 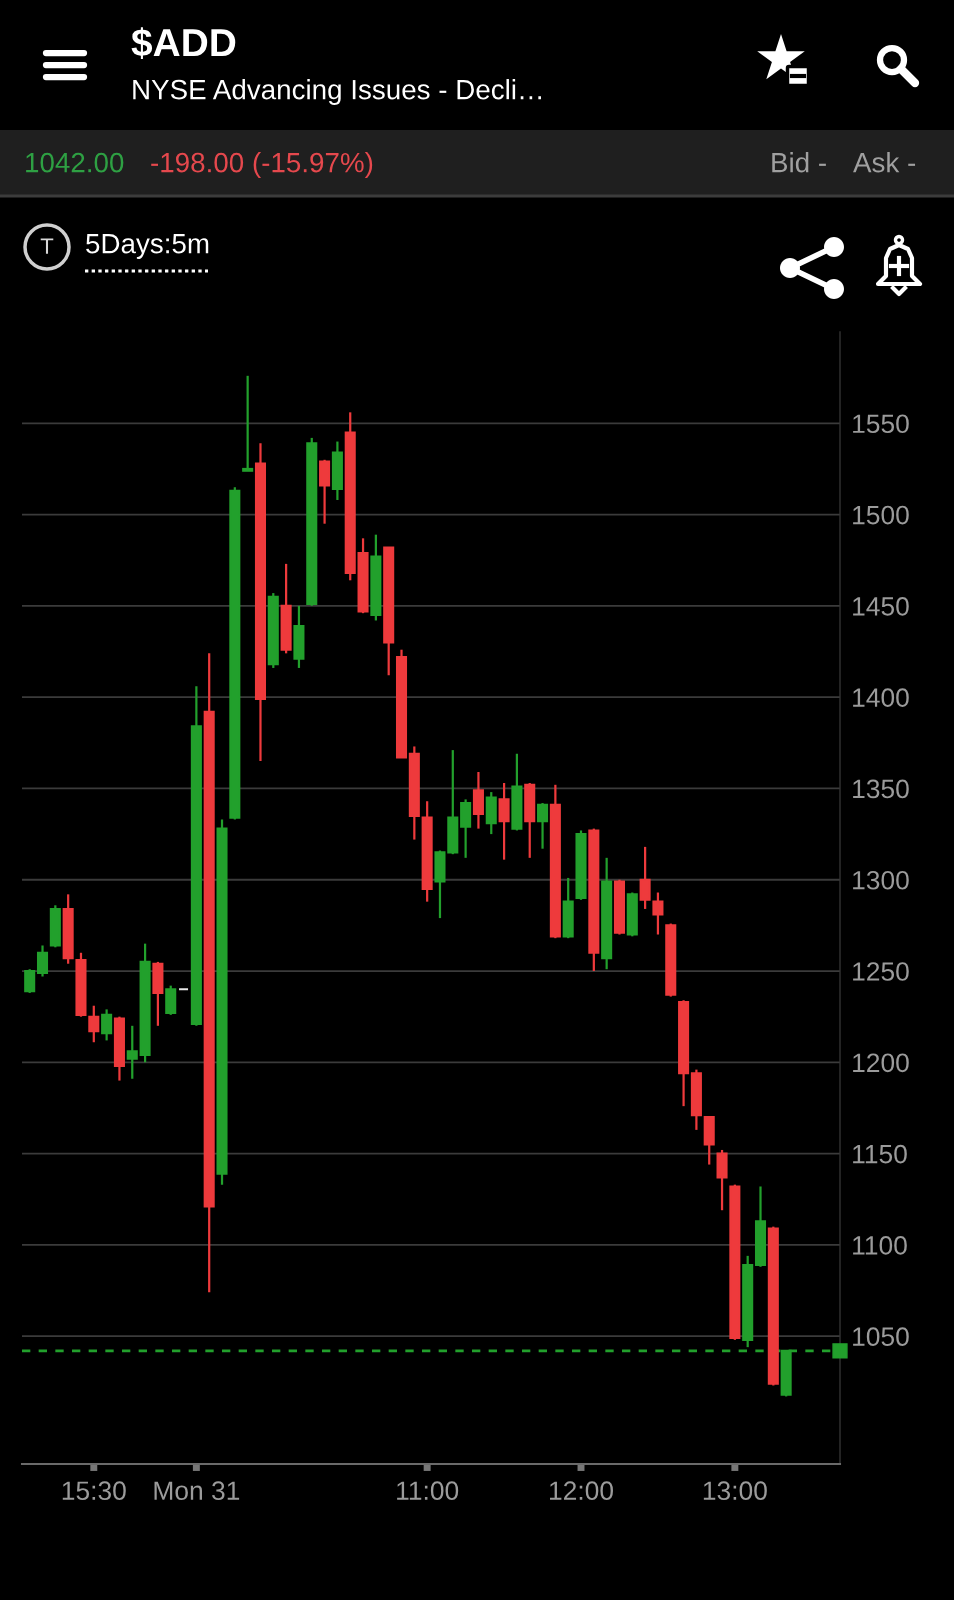 I want to click on y-tick-label: 1450, so click(x=881, y=606).